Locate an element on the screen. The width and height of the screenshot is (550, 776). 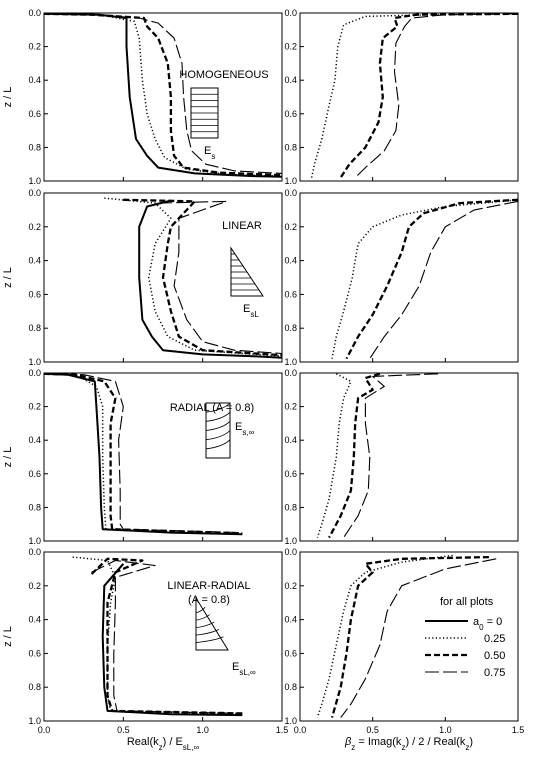
panel-linear-imag: 0.0 0.2 0.4 0.6 0.8 1.0 is located at coordinates (401, 277).